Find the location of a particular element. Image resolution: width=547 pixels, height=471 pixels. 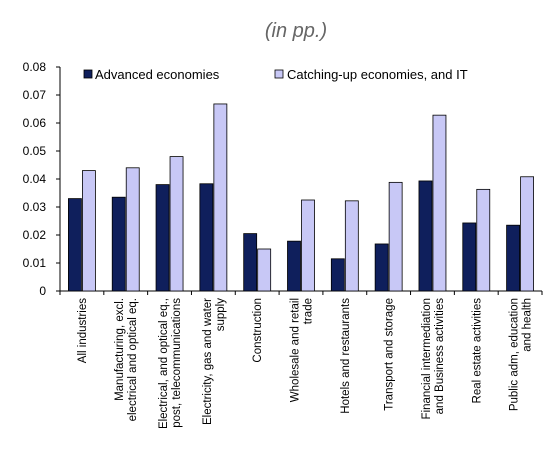

category-label: electrical and optical eq. is located at coordinates (133, 359).